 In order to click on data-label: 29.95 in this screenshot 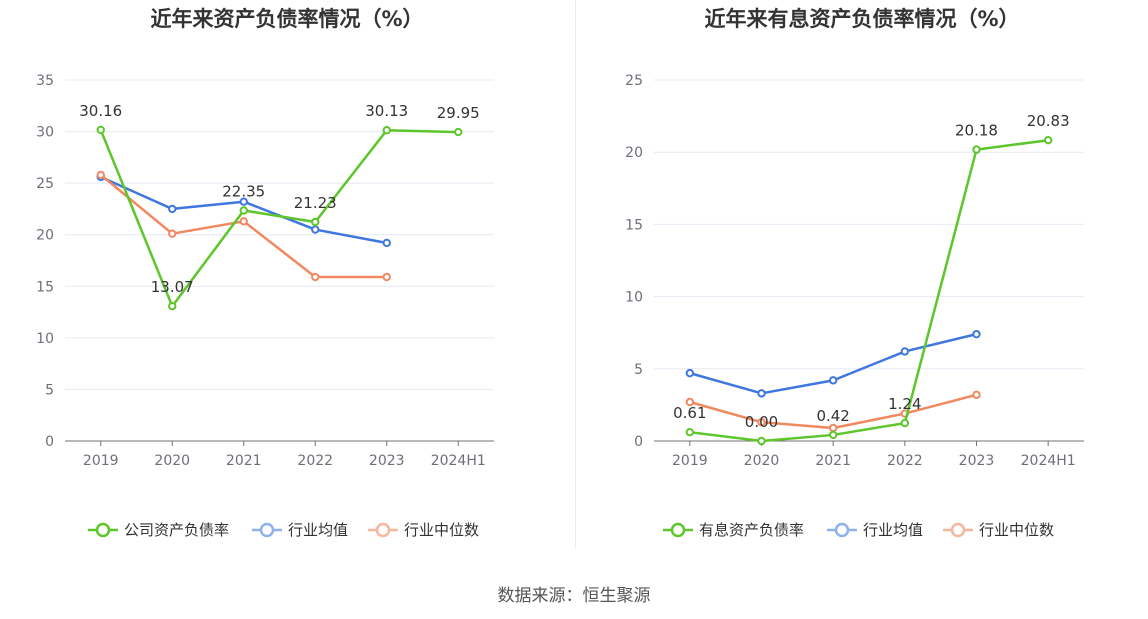, I will do `click(458, 113)`.